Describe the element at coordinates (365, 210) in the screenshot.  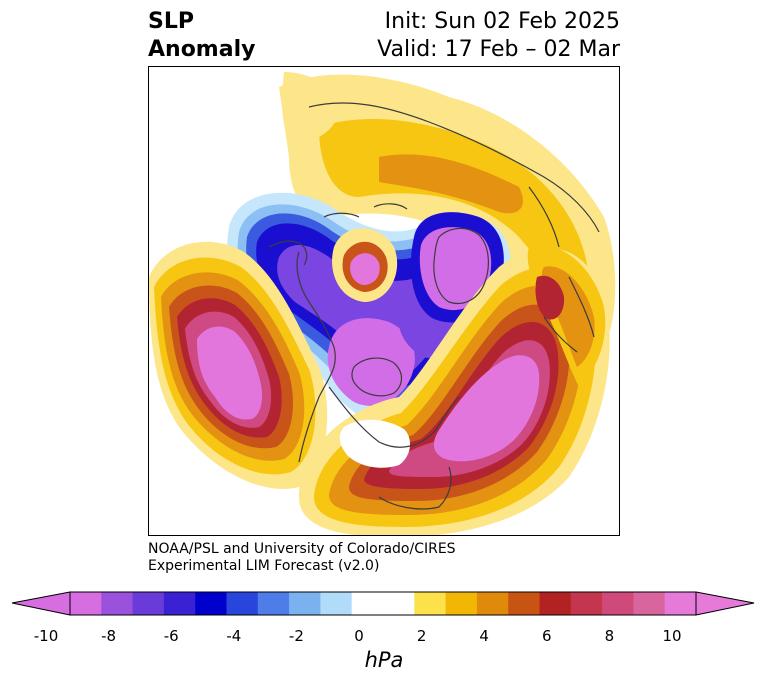
I see `arctic-islands-coastline` at that location.